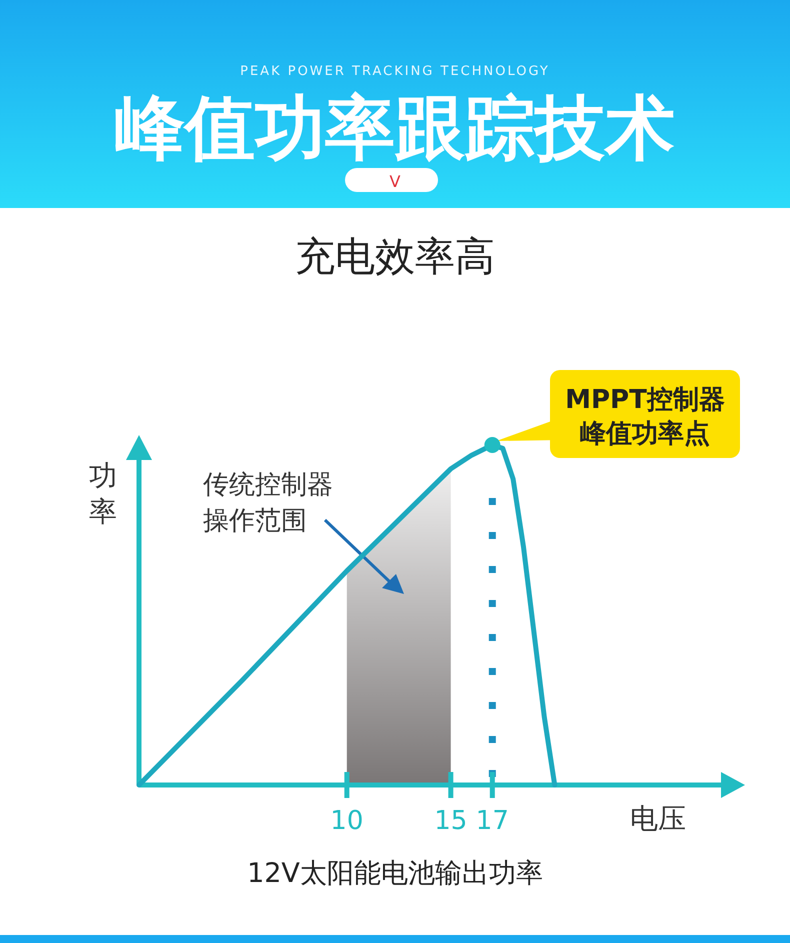 This screenshot has height=943, width=790. What do you see at coordinates (395, 873) in the screenshot?
I see `text: 12V太阳能电池输出功率` at bounding box center [395, 873].